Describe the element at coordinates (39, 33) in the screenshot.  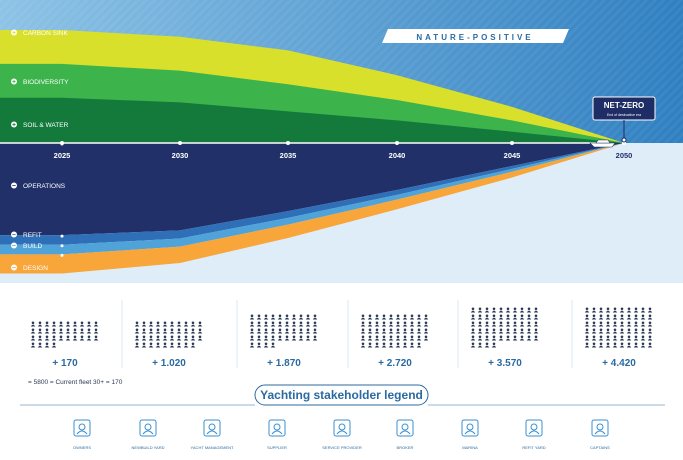
I see `label-carbon-sink: CARBON SINK` at that location.